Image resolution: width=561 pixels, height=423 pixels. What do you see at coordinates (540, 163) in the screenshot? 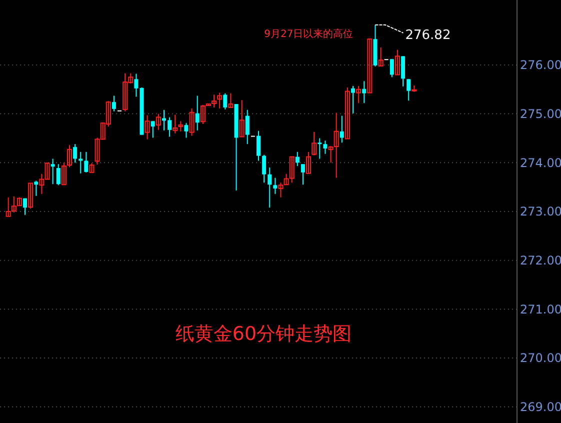
I see `y-tick-label: 274.00` at bounding box center [540, 163].